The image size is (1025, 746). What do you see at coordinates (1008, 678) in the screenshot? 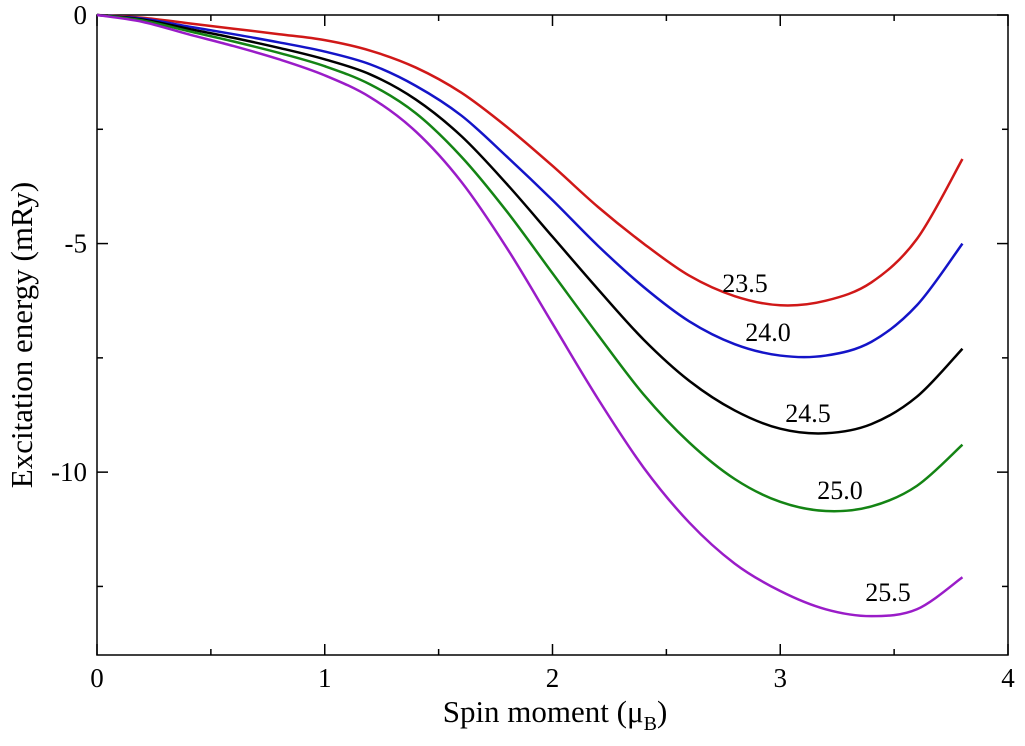
I see `x-tick-label: 4` at bounding box center [1008, 678].